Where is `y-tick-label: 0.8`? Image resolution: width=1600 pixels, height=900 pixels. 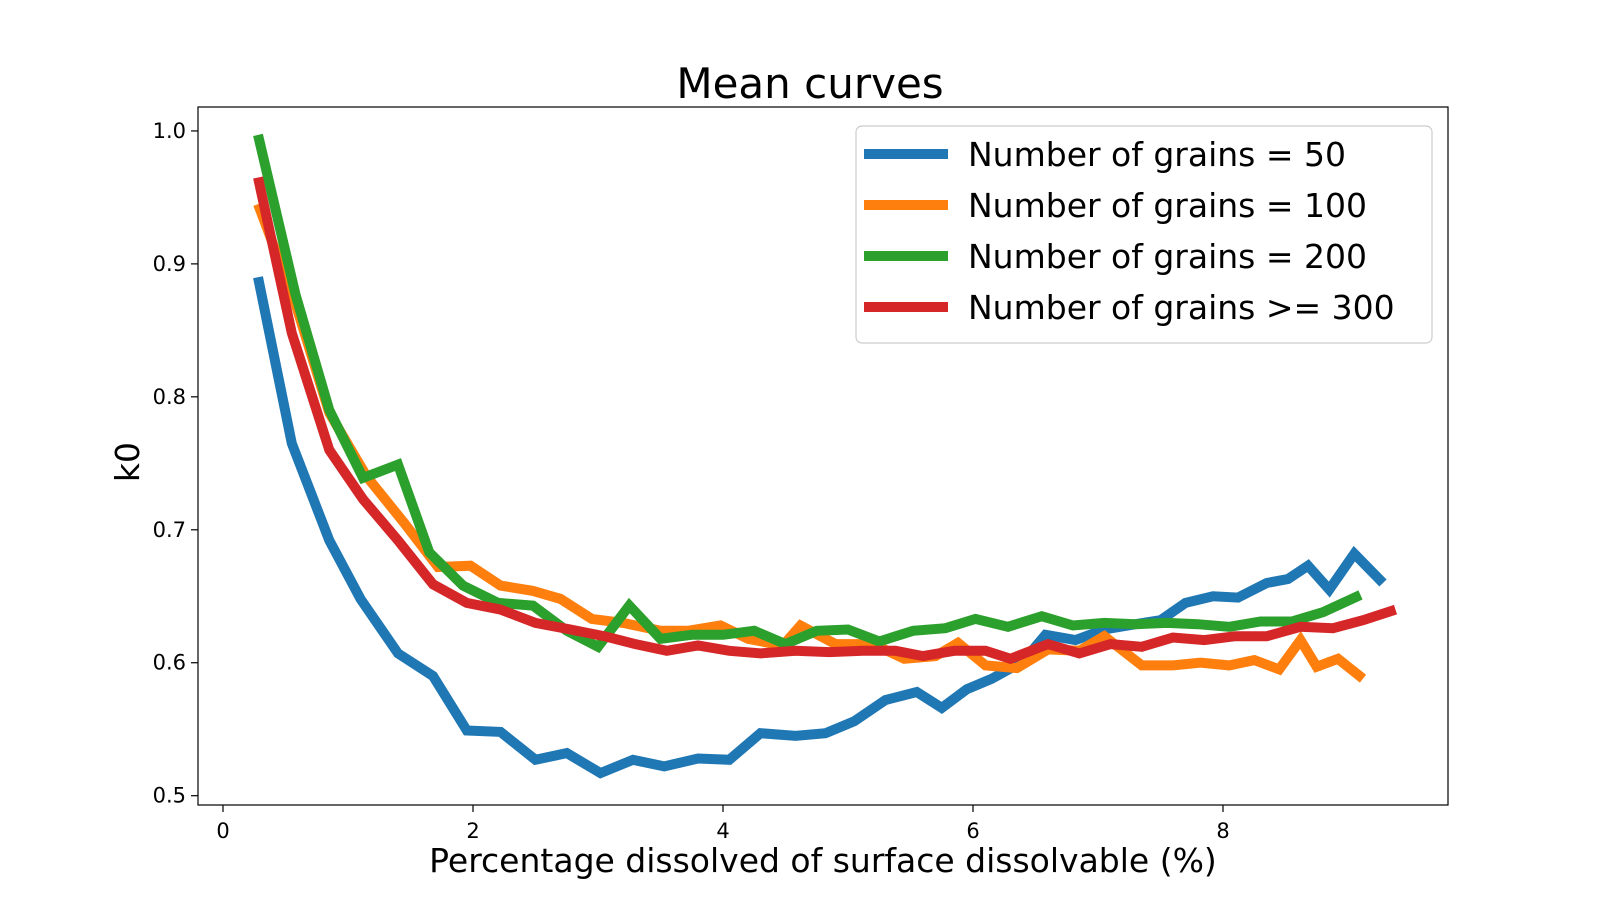 y-tick-label: 0.8 is located at coordinates (169, 397).